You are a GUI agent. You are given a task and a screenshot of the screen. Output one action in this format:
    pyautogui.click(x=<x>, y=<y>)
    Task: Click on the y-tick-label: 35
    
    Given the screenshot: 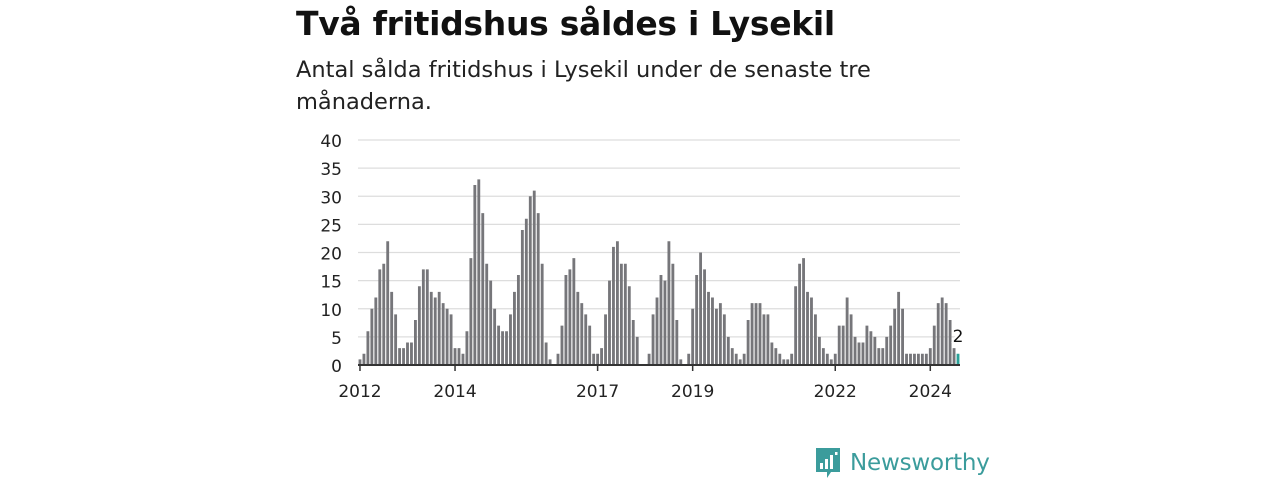 What is the action you would take?
    pyautogui.click(x=331, y=170)
    